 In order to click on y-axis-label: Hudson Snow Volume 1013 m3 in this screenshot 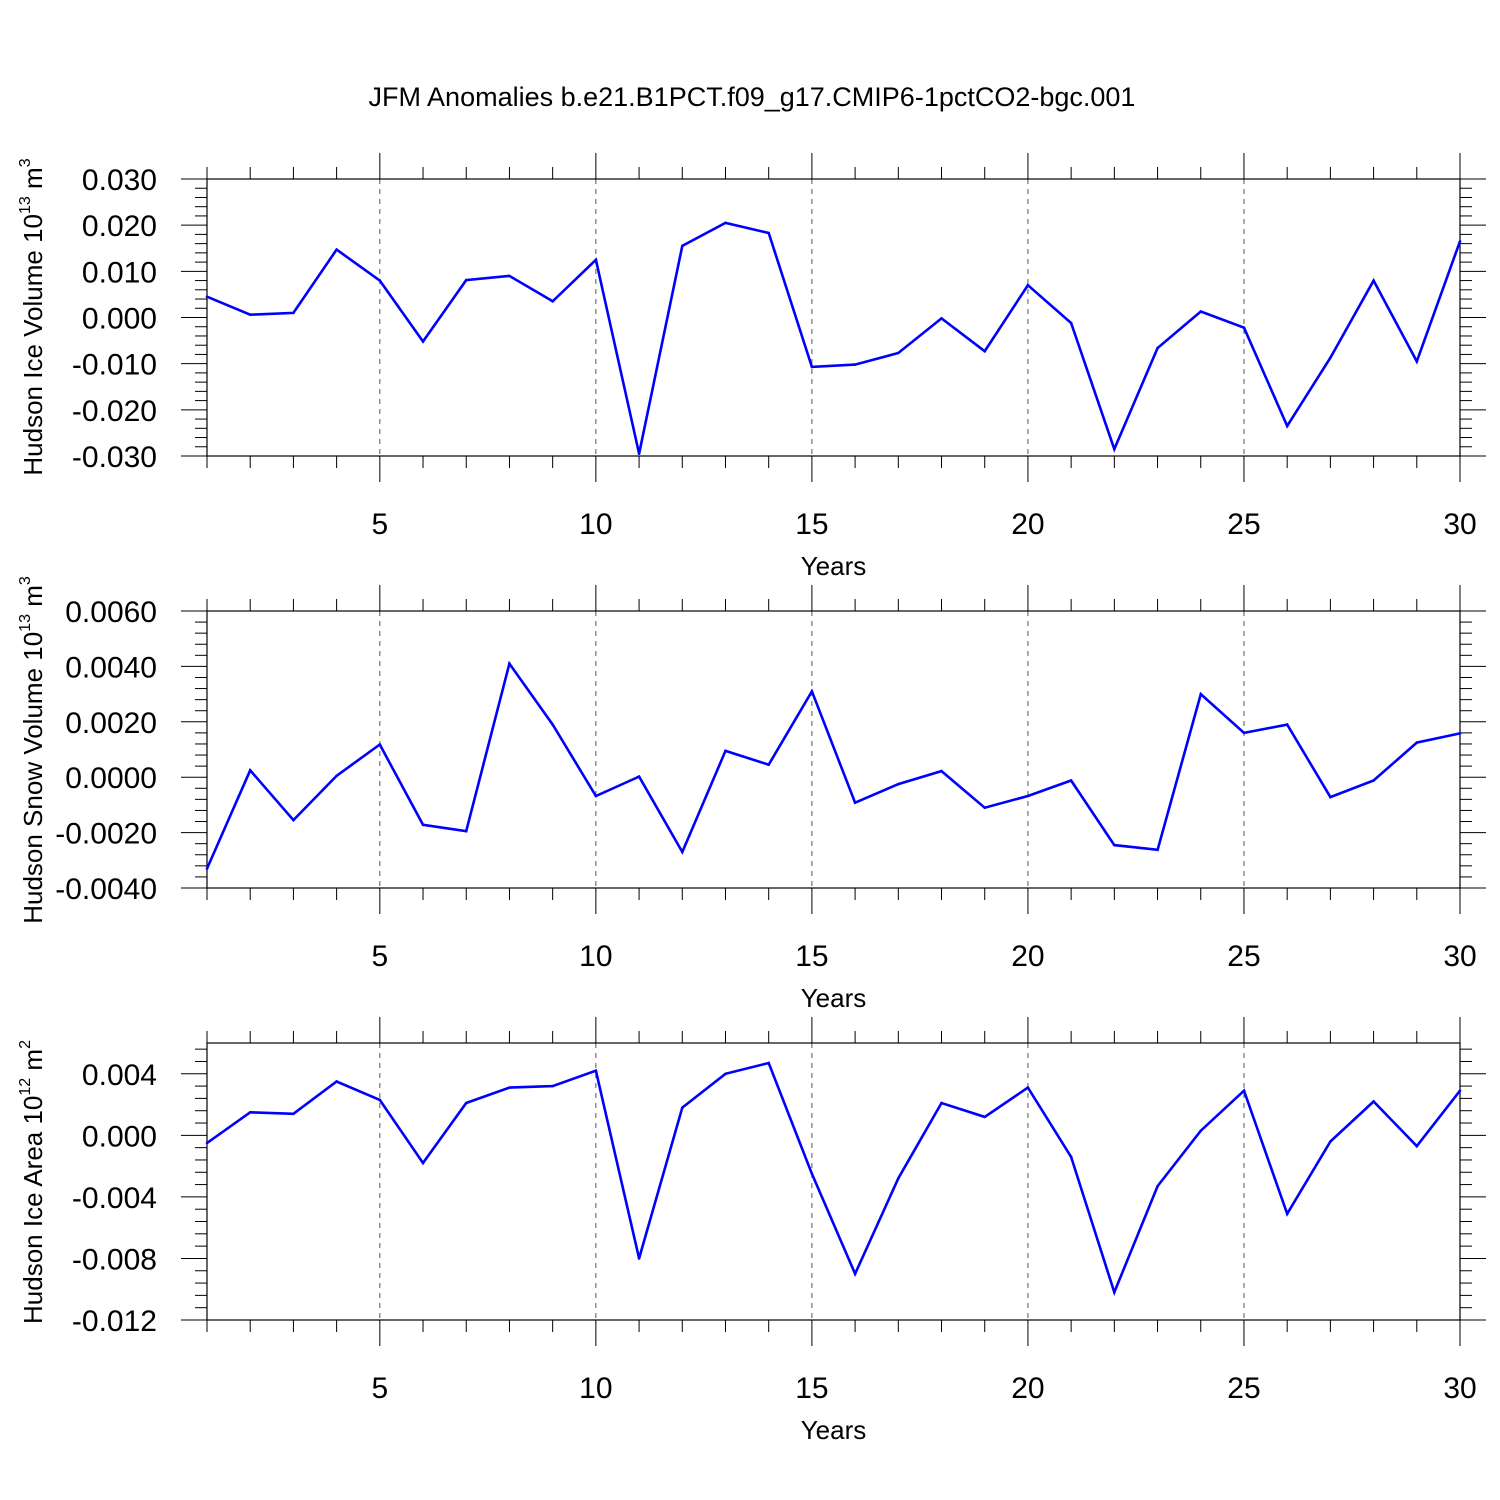, I will do `click(32, 750)`.